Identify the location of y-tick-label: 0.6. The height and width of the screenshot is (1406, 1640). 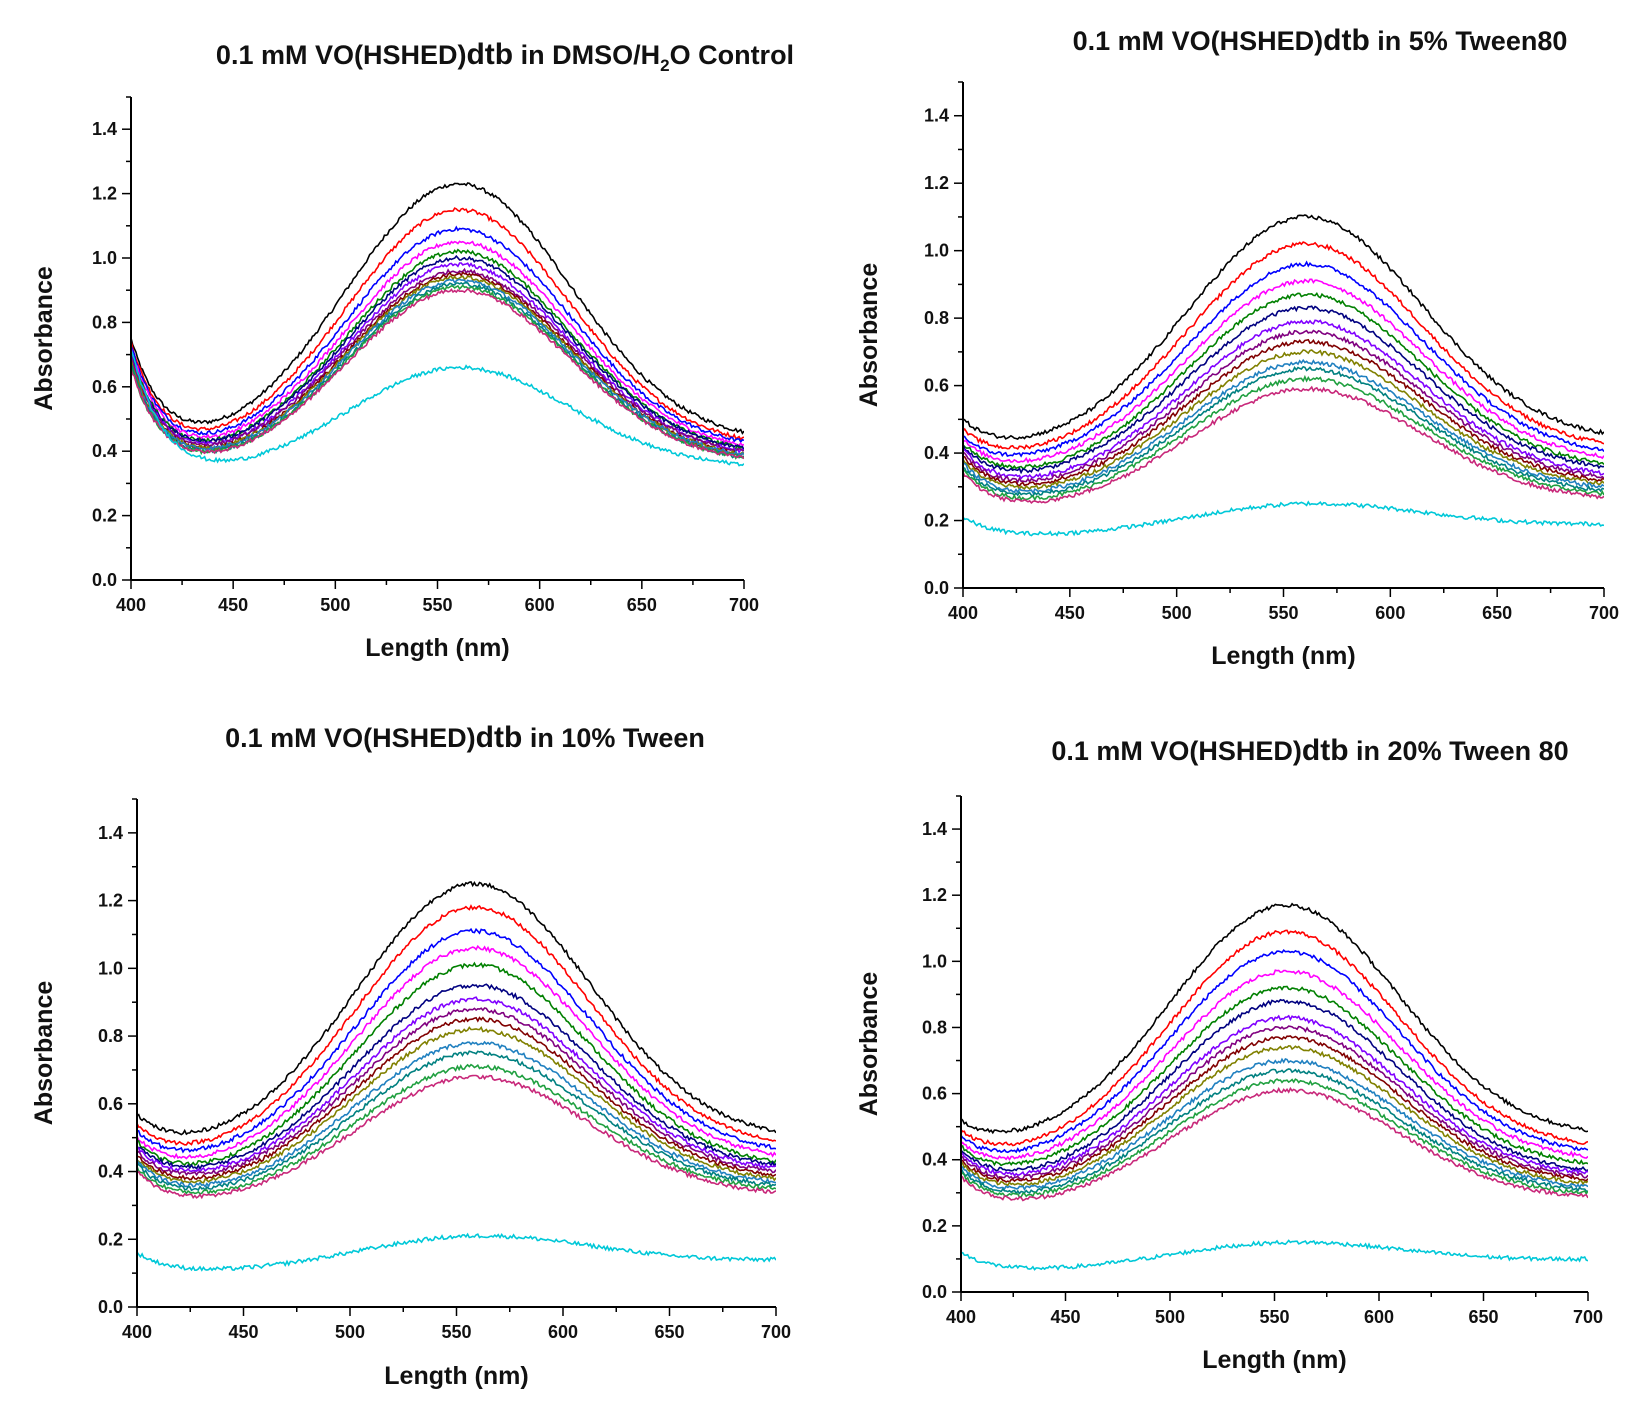
(110, 1104).